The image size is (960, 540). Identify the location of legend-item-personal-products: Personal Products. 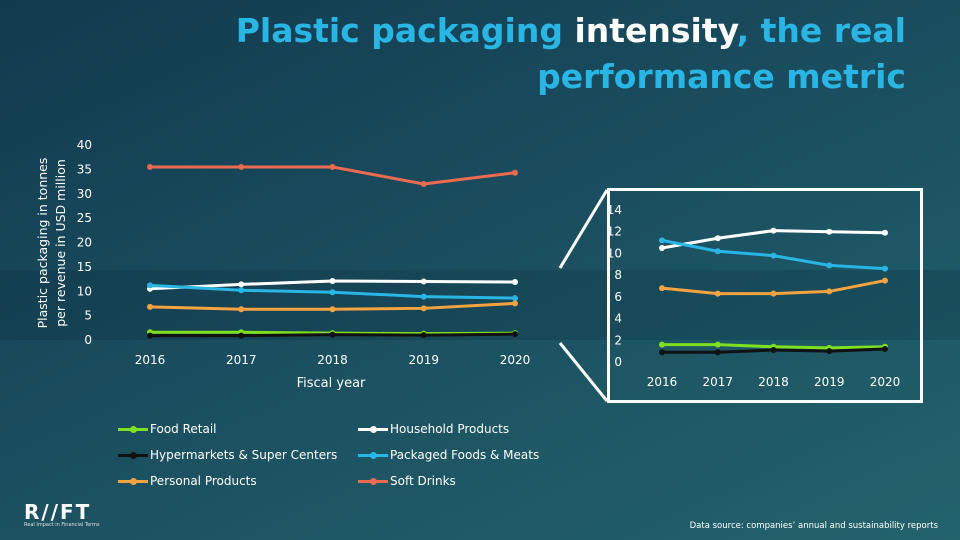
(187, 481).